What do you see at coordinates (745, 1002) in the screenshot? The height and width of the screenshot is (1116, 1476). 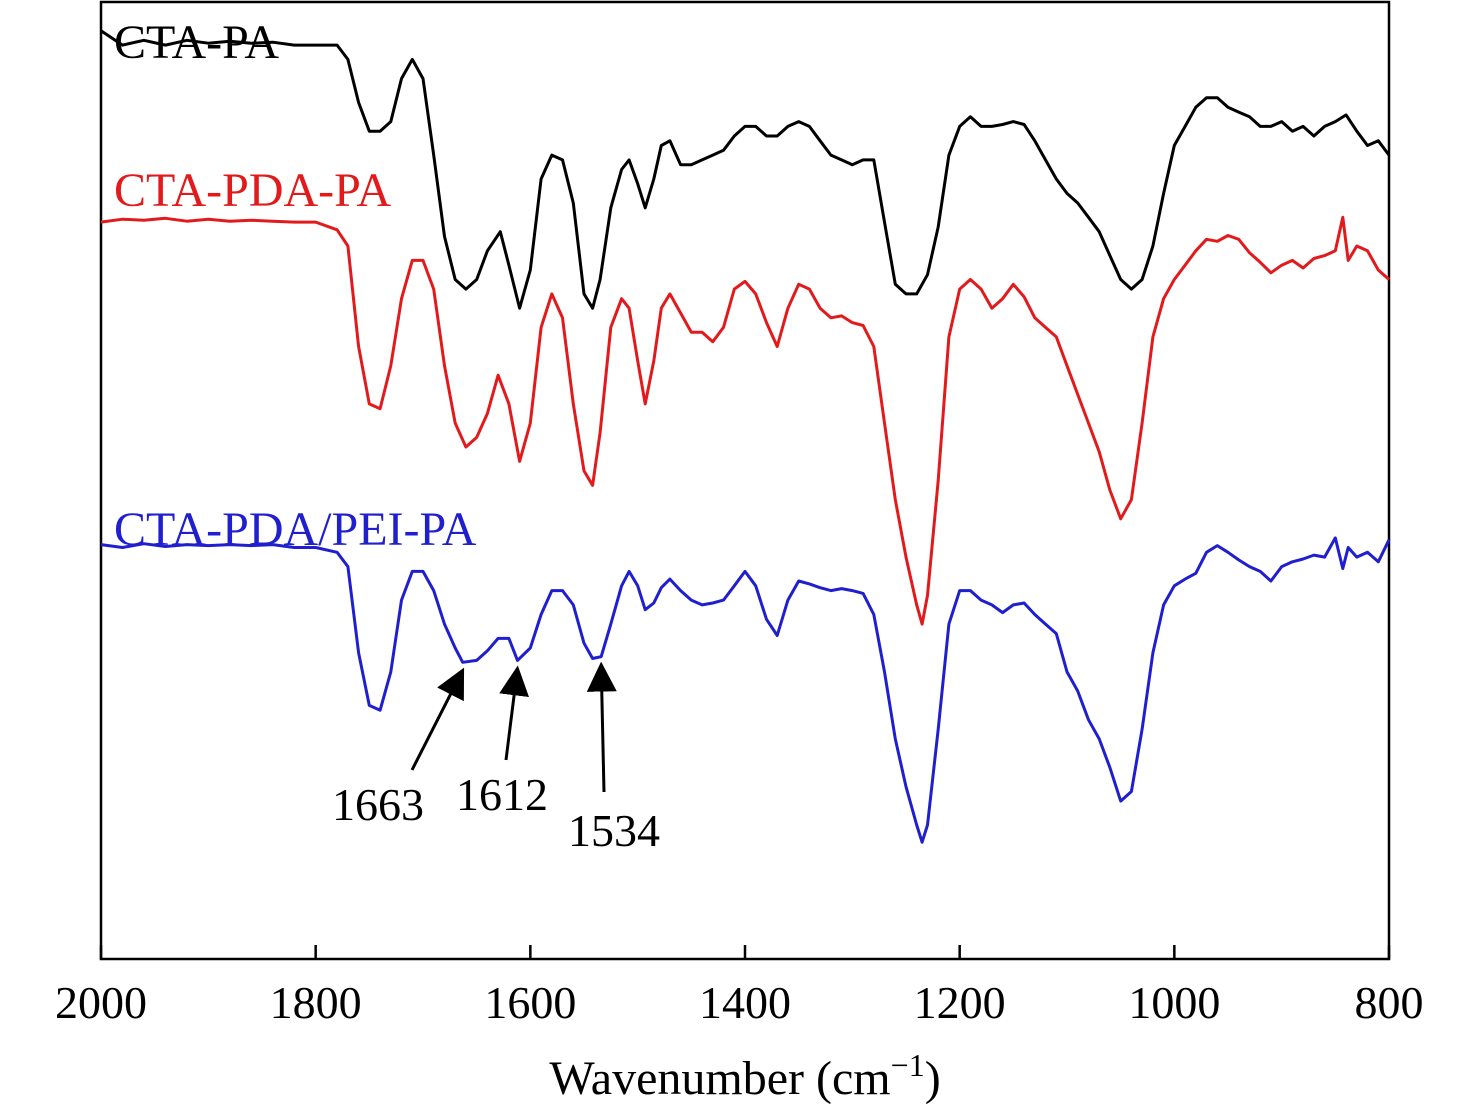 I see `x-tick-label-1400: 1400` at bounding box center [745, 1002].